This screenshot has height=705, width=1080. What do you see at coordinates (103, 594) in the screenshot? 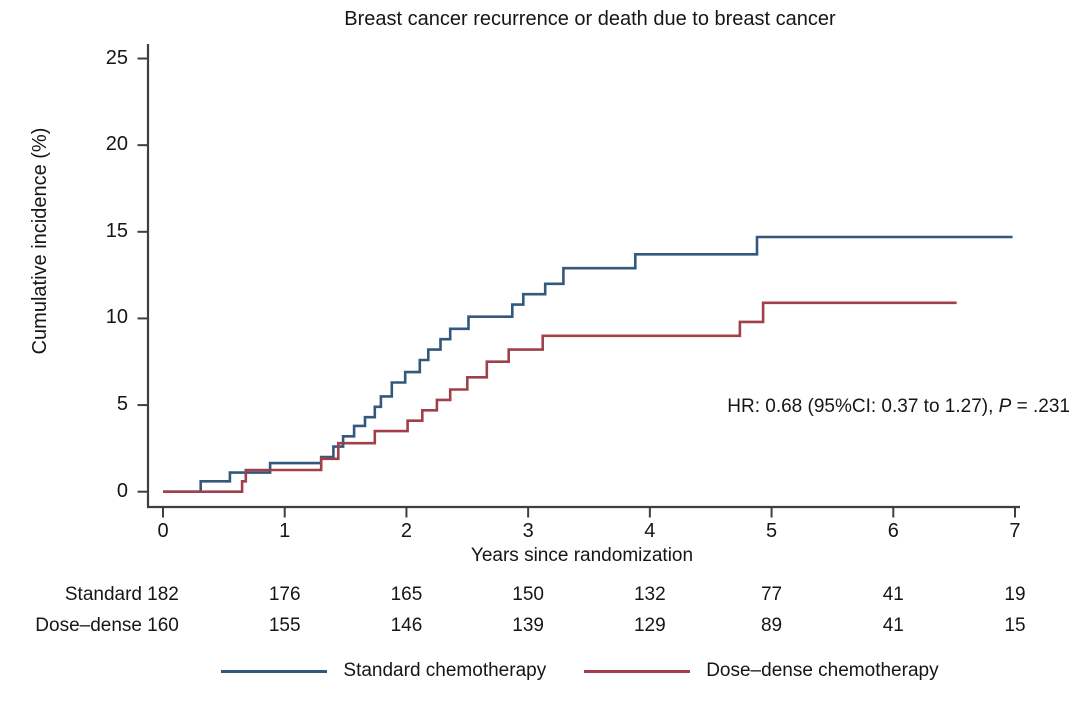
I see `risk-row-label: Standard` at bounding box center [103, 594].